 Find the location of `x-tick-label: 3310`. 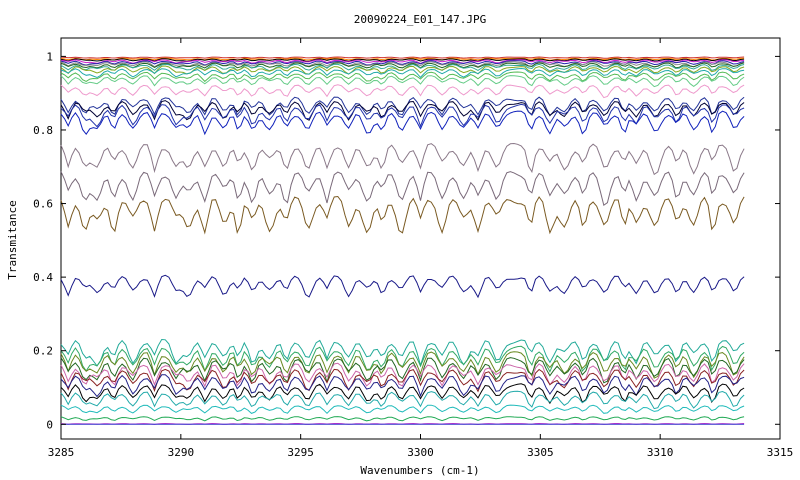

x-tick-label: 3310 is located at coordinates (660, 452).